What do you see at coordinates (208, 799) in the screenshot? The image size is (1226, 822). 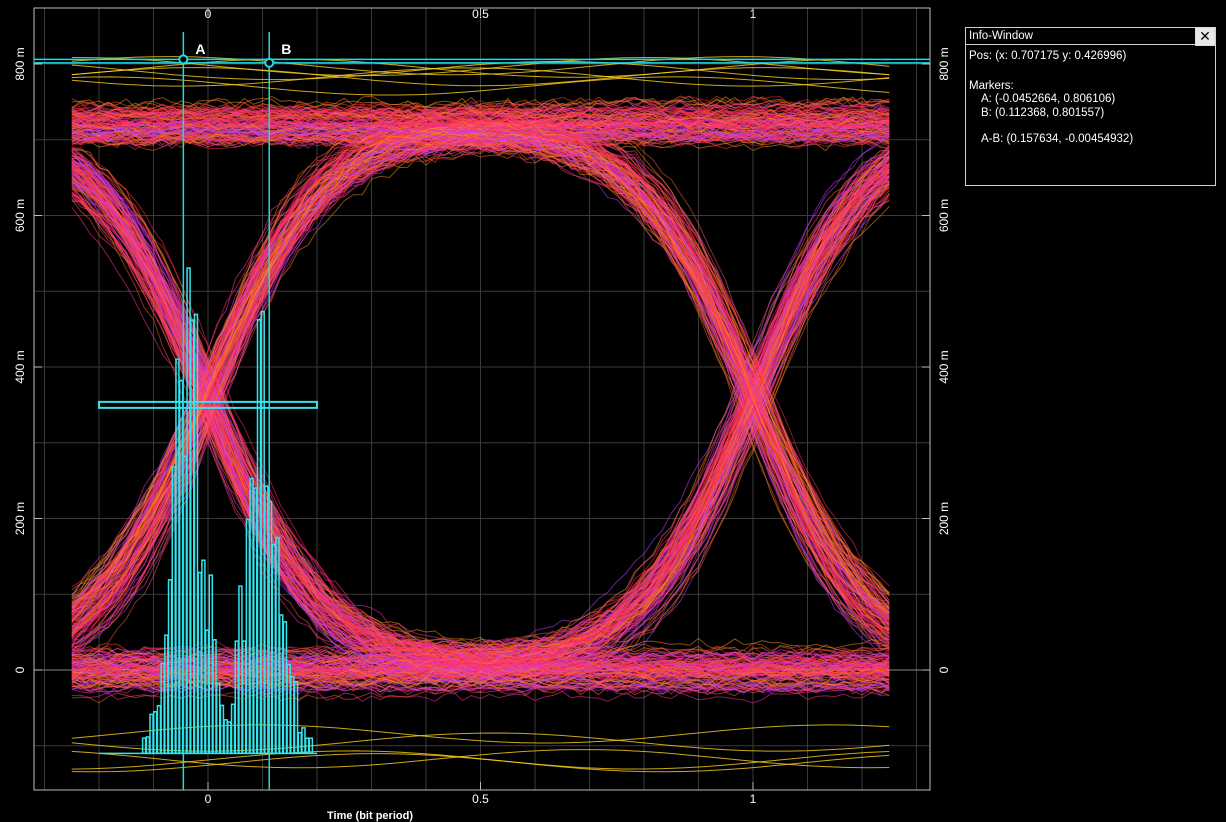 I see `x-tick-label-bottom: 0` at bounding box center [208, 799].